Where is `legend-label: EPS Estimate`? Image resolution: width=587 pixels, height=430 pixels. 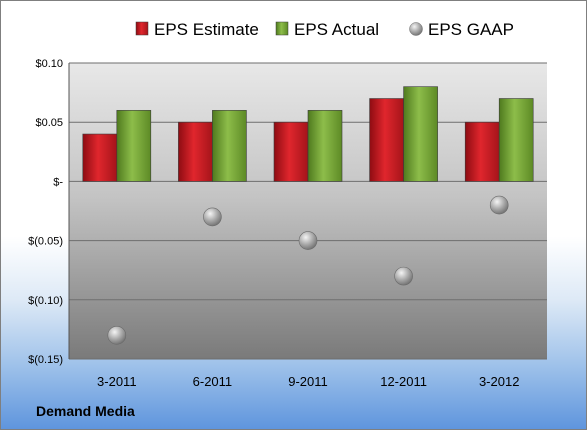
legend-label: EPS Estimate is located at coordinates (206, 29).